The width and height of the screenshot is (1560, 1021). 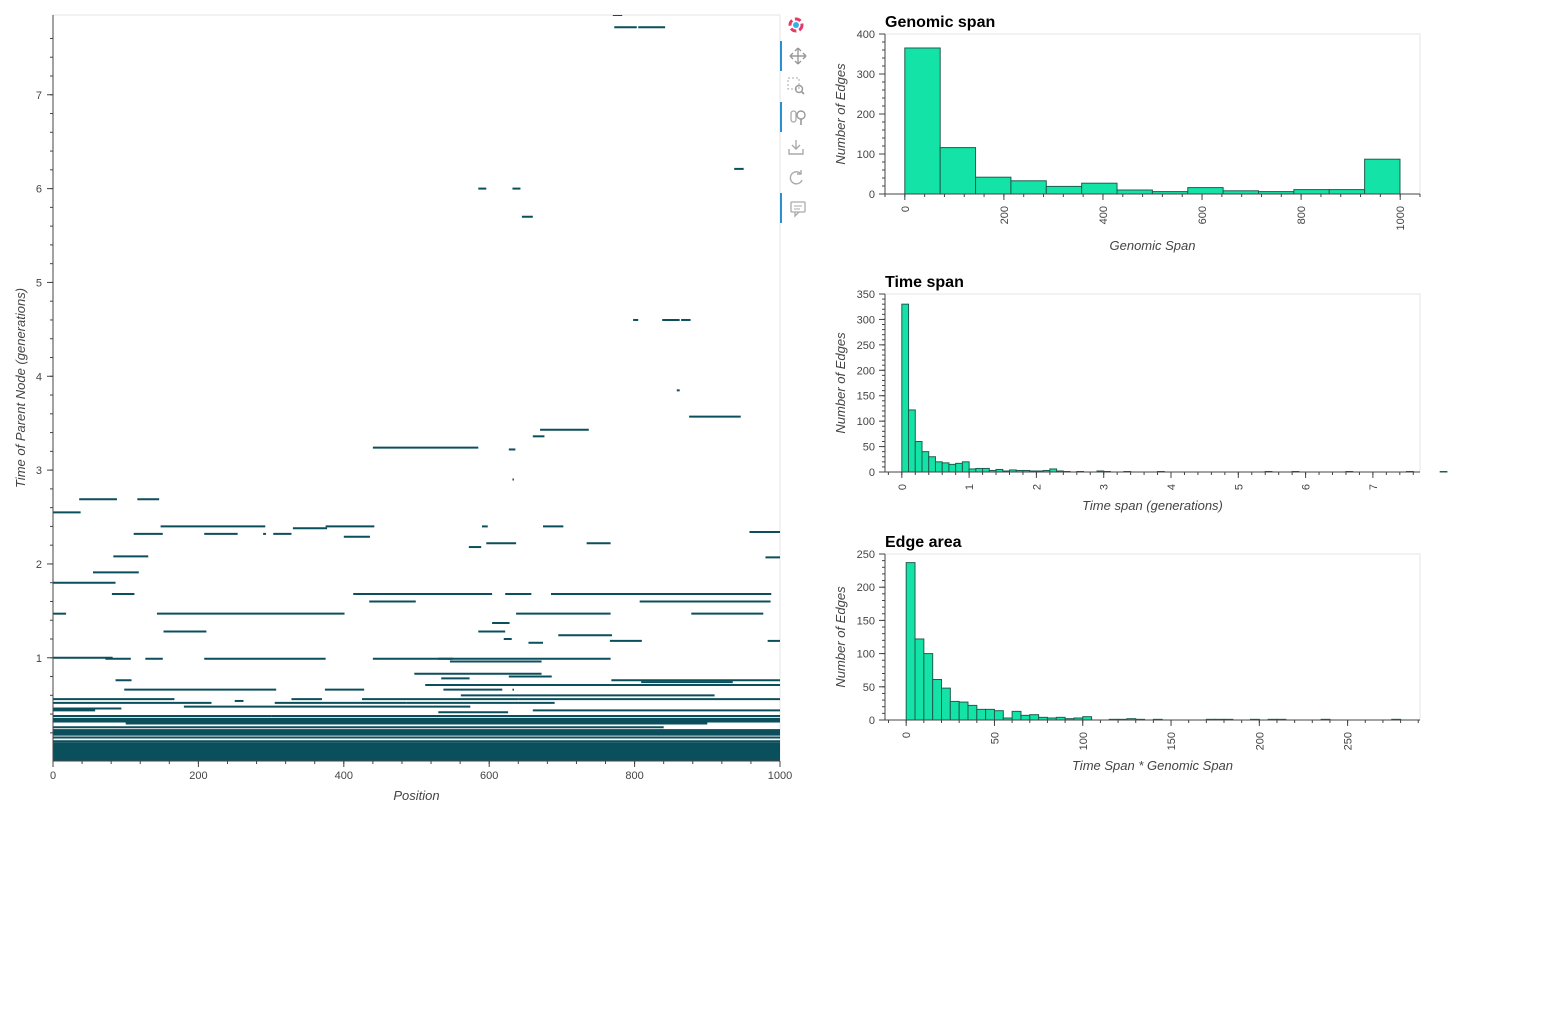 I want to click on wheel-zoom-tool-button, so click(x=797, y=116).